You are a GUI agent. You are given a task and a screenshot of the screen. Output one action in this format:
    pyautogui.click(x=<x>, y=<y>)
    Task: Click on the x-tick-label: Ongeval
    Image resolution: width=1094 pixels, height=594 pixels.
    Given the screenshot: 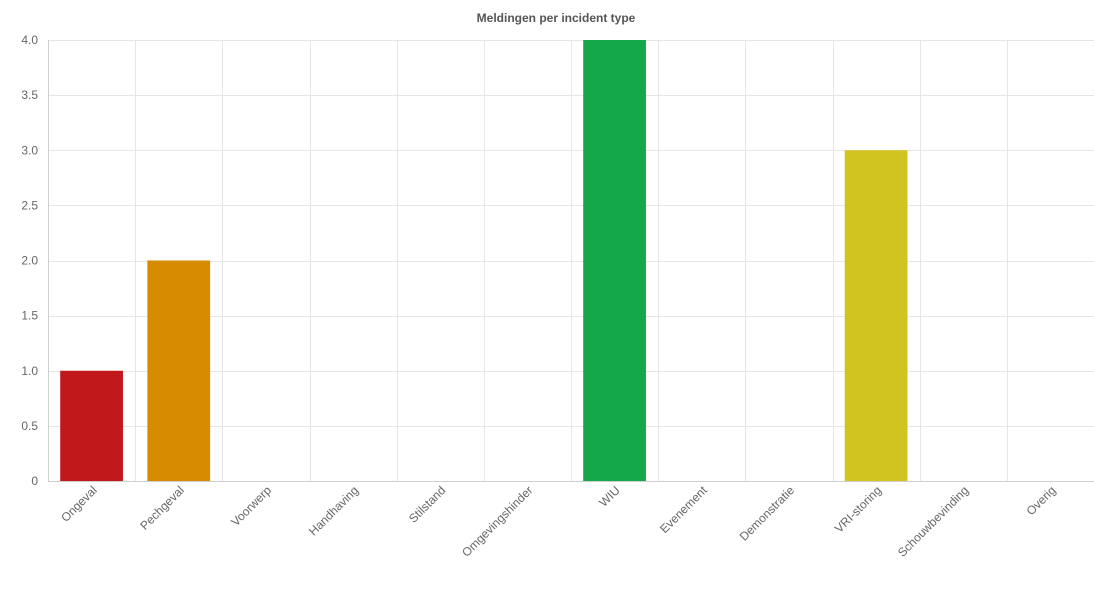 What is the action you would take?
    pyautogui.click(x=79, y=504)
    